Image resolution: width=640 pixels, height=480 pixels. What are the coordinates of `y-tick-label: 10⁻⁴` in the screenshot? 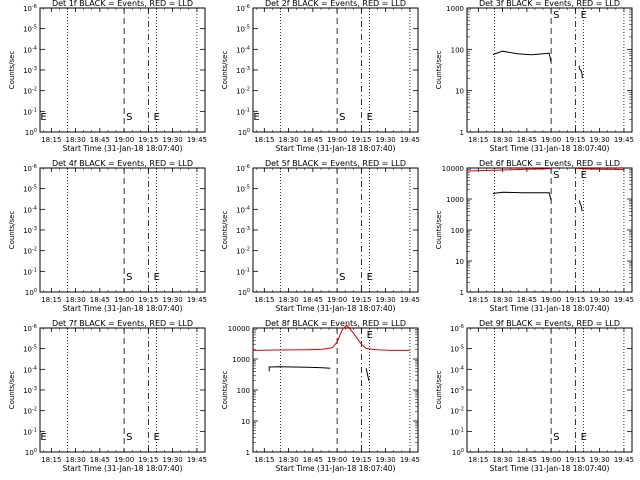 It's located at (457, 369).